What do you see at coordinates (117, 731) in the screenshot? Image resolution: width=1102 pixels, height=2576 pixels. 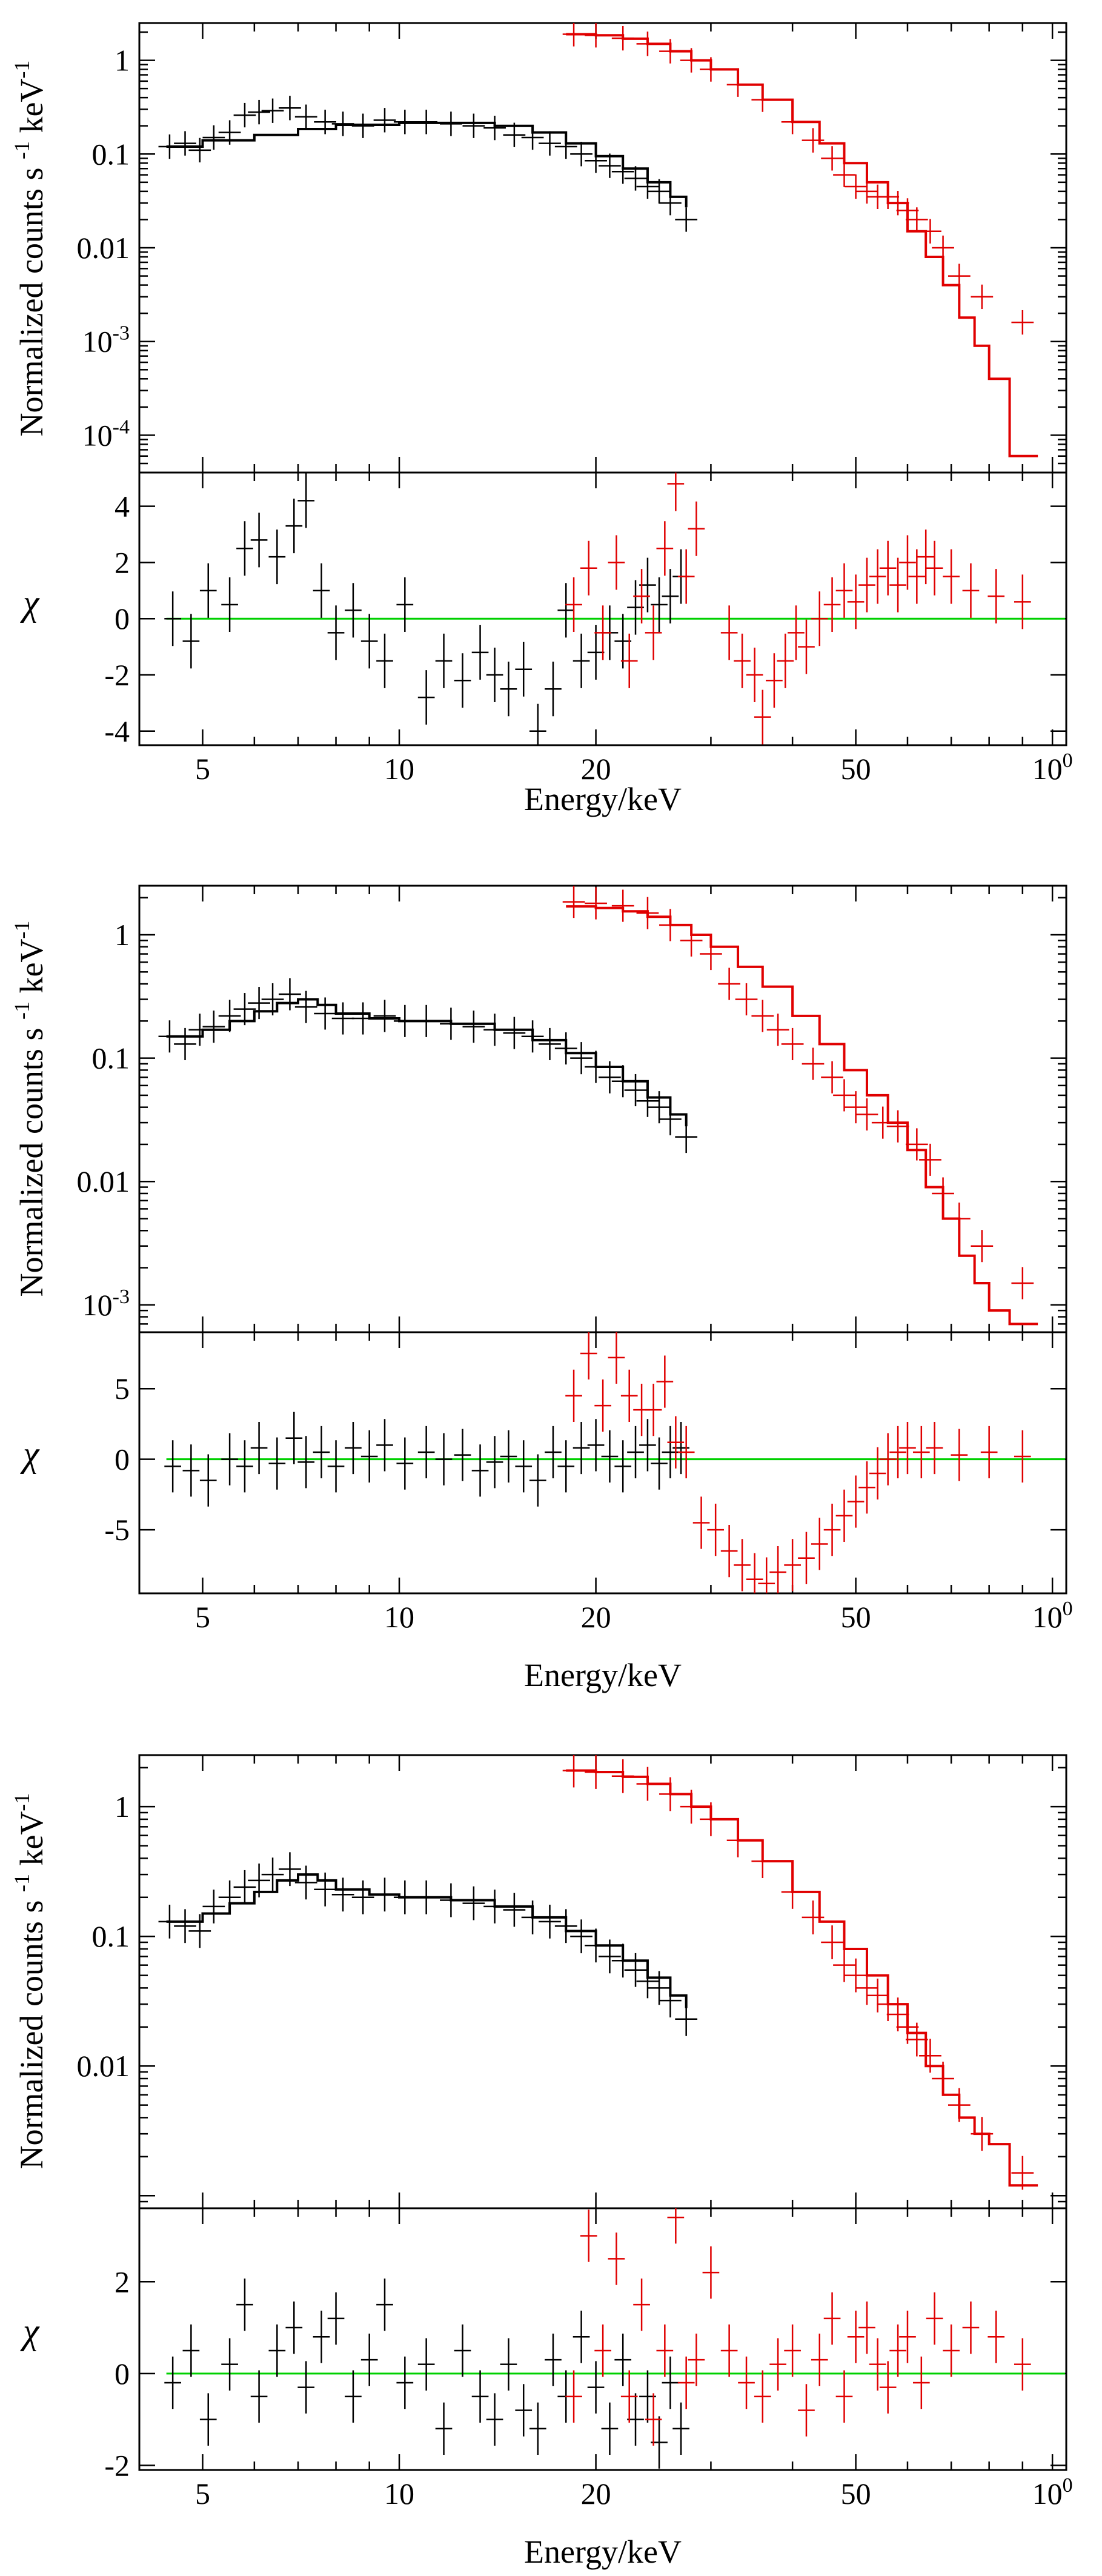 I see `resid-y-tick-label: -4` at bounding box center [117, 731].